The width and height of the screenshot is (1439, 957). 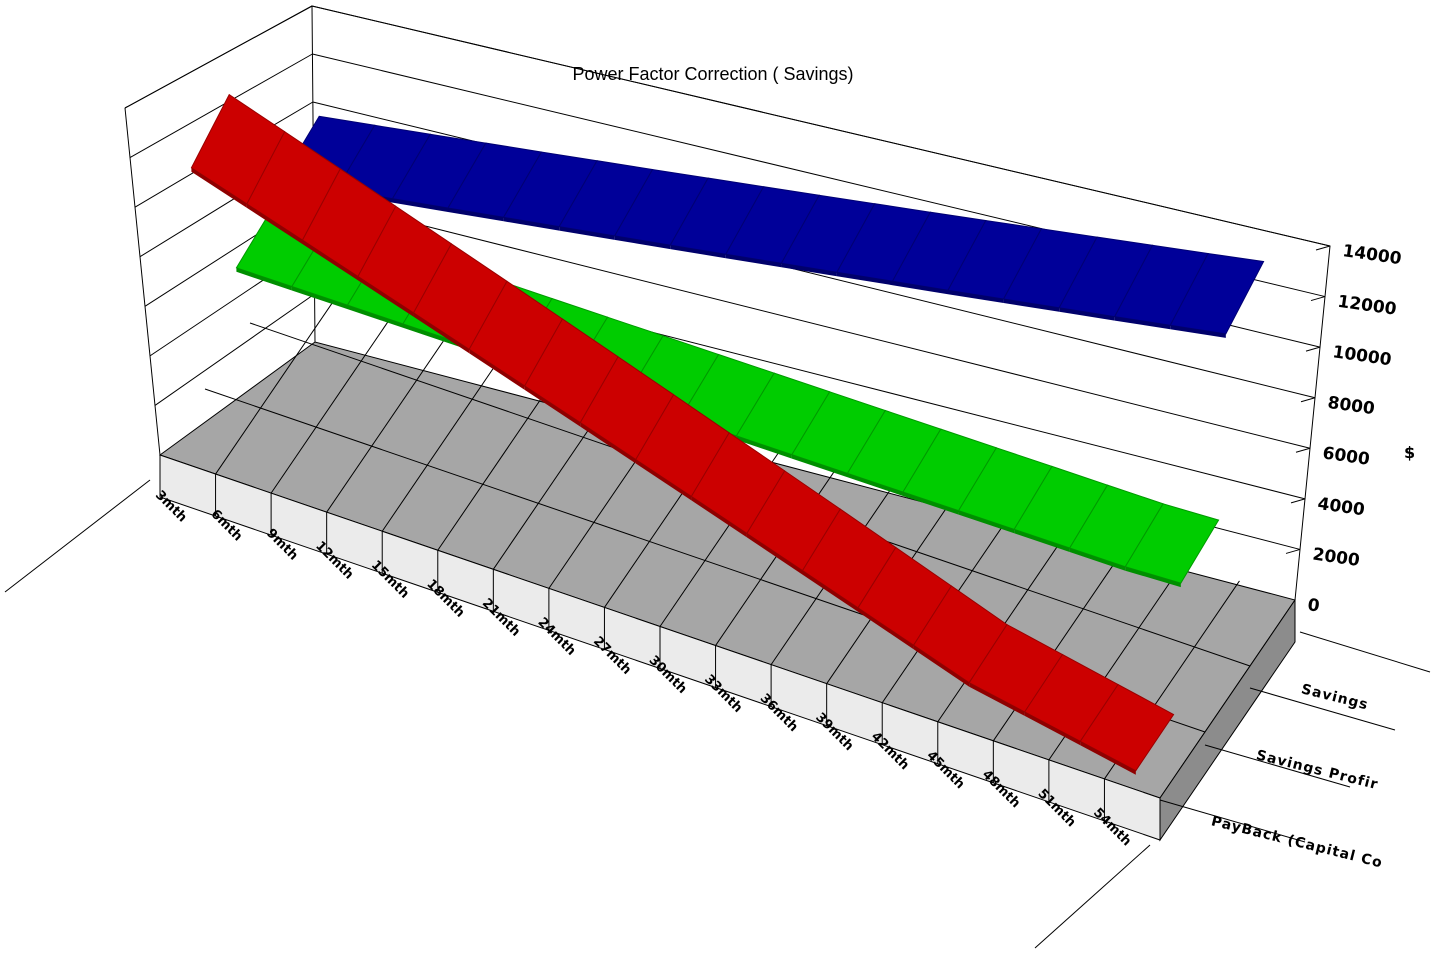 I want to click on y-tick-label: 8000, so click(x=1351, y=406).